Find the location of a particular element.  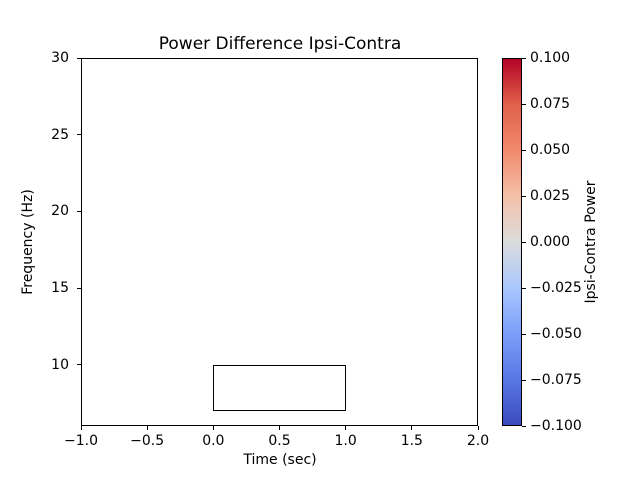

chart-title: Power Difference Ipsi-Contra is located at coordinates (280, 44).